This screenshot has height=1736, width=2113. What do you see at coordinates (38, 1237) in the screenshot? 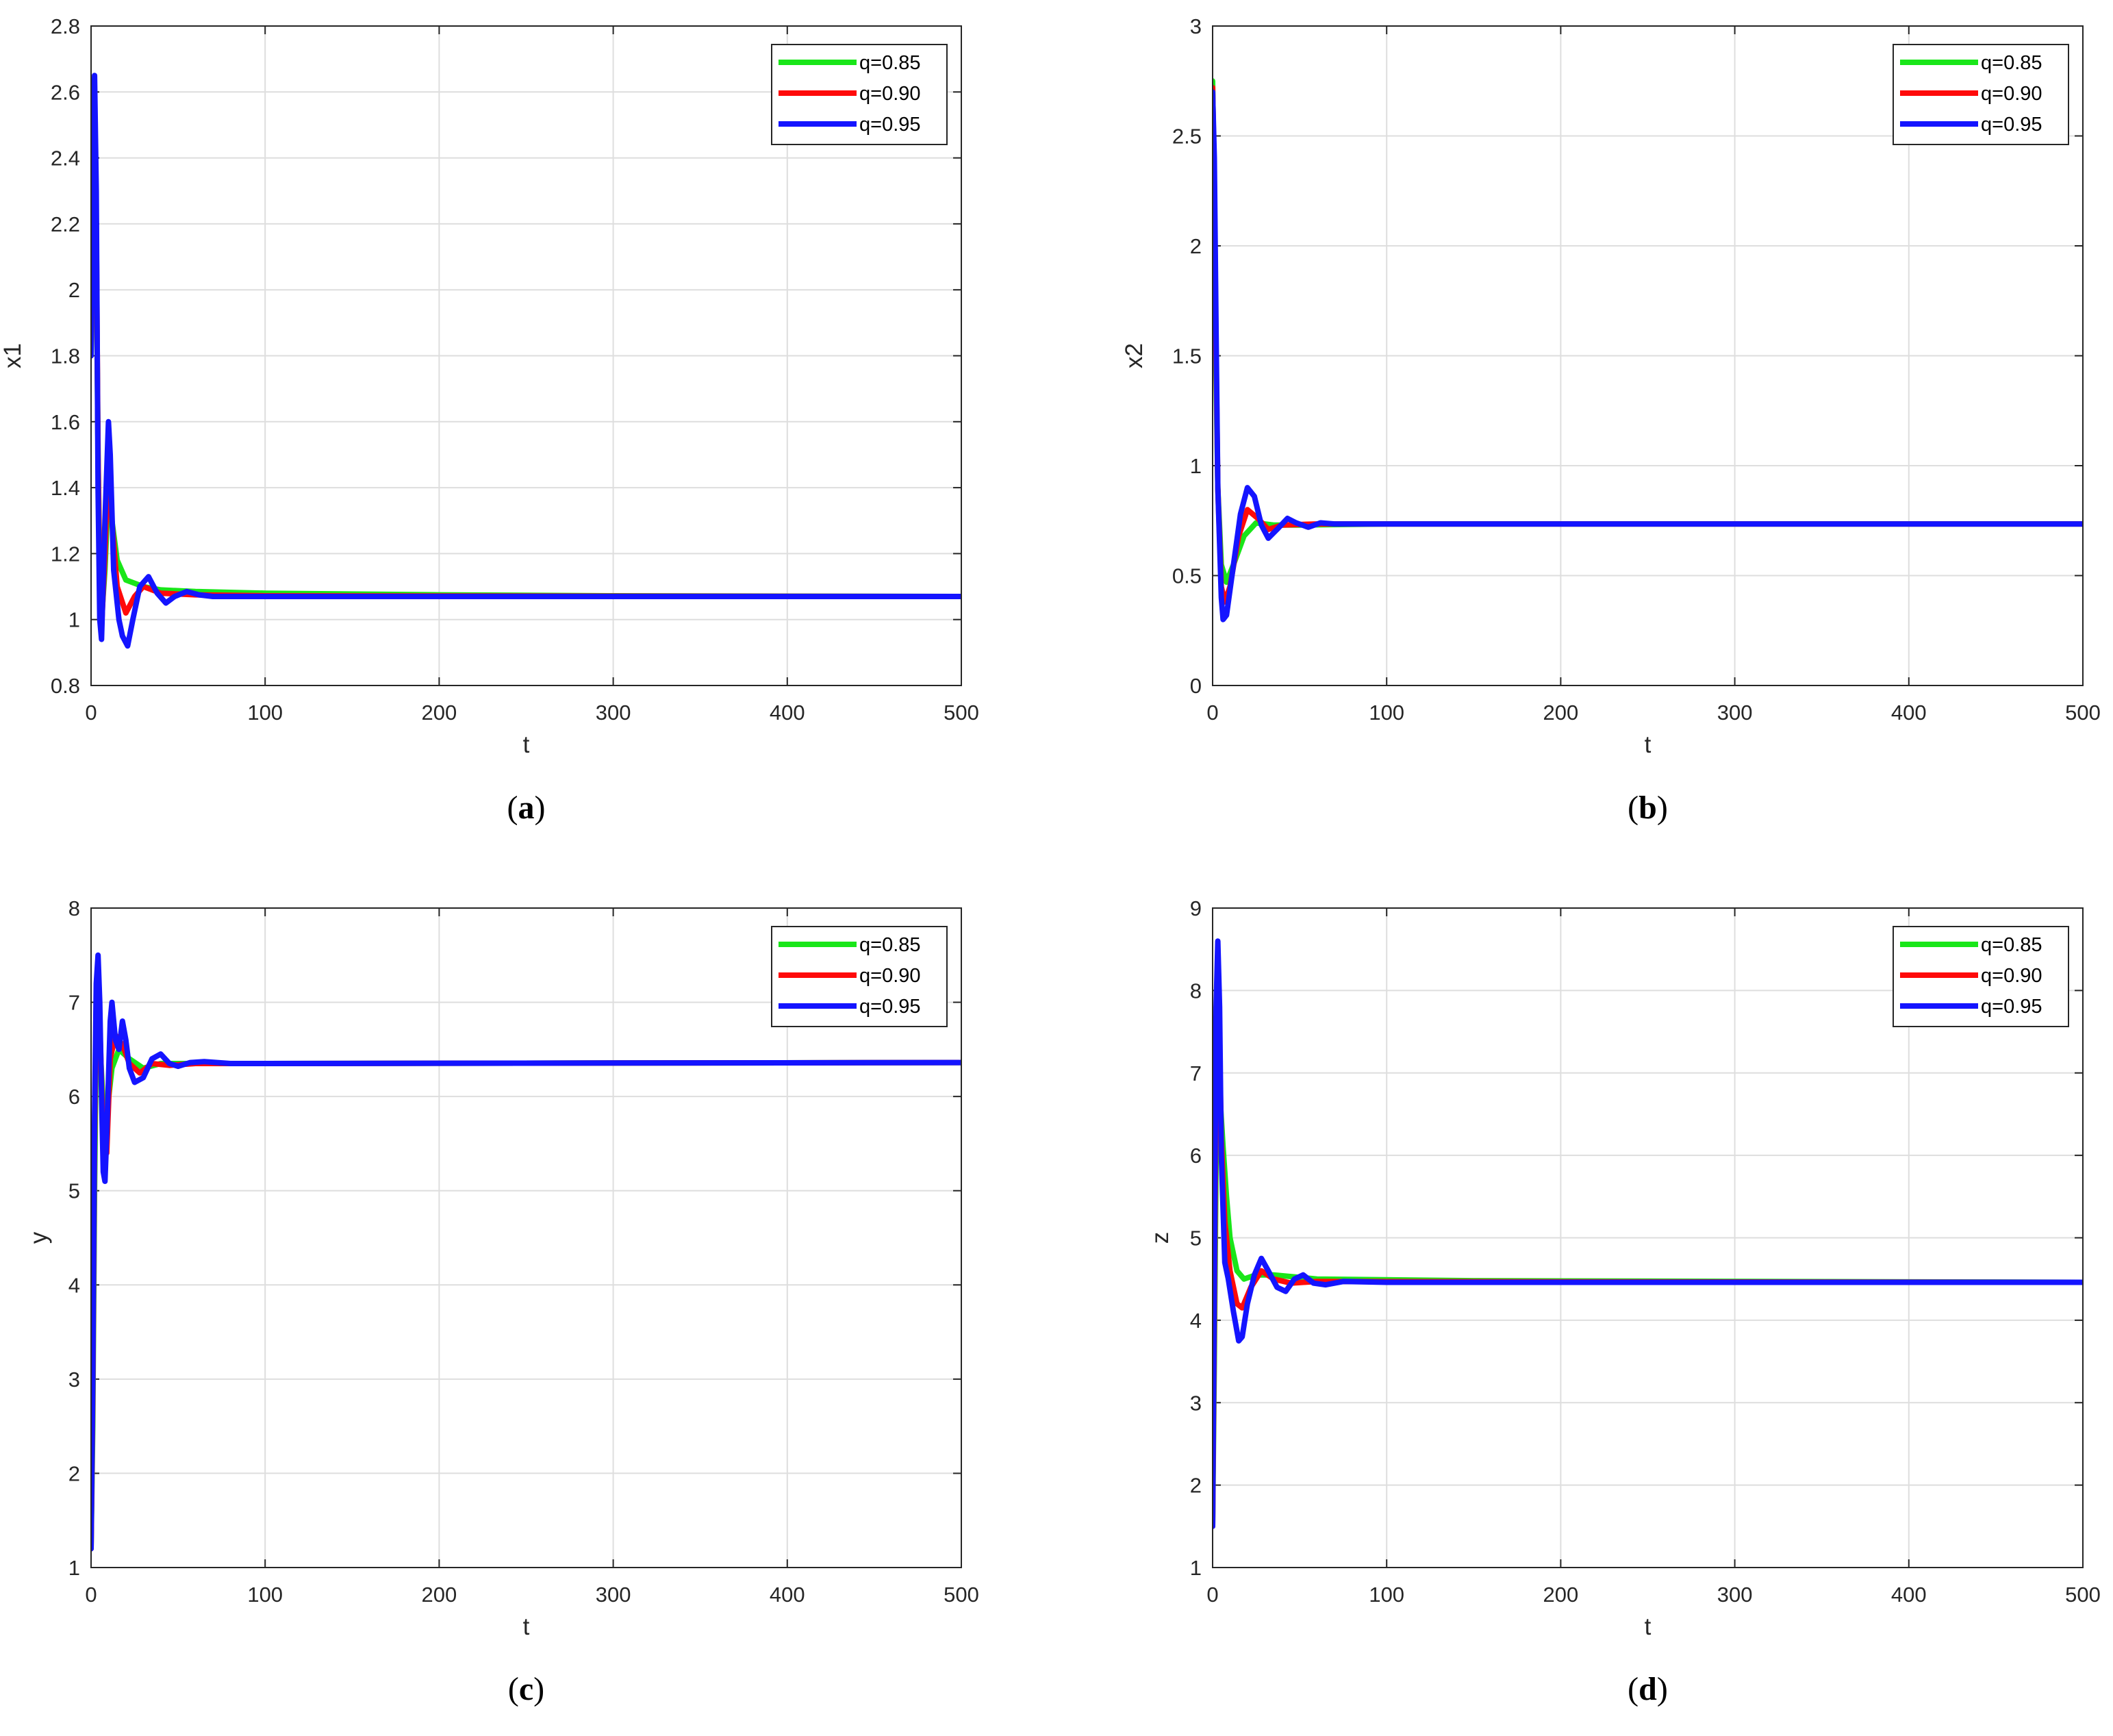
I see `y-axis-label: y` at bounding box center [38, 1237].